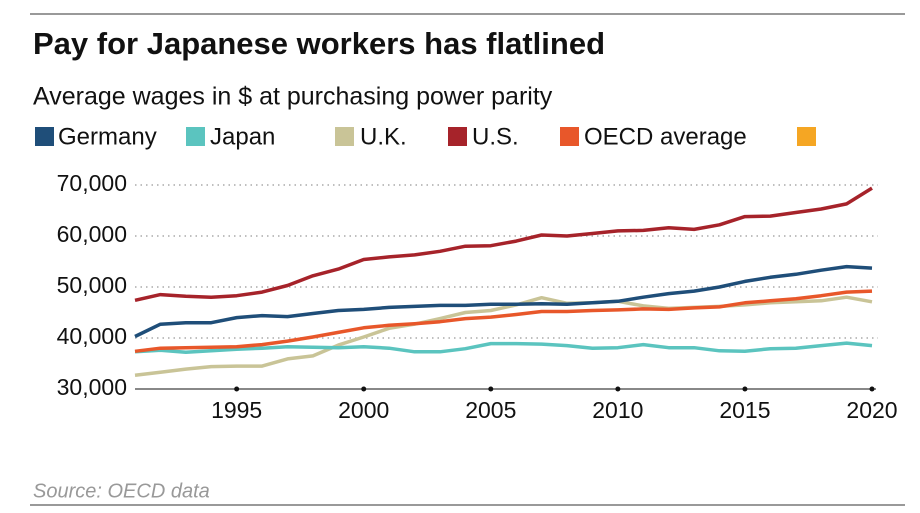 The width and height of the screenshot is (920, 513). I want to click on y-tick-label: 40,000, so click(92, 336).